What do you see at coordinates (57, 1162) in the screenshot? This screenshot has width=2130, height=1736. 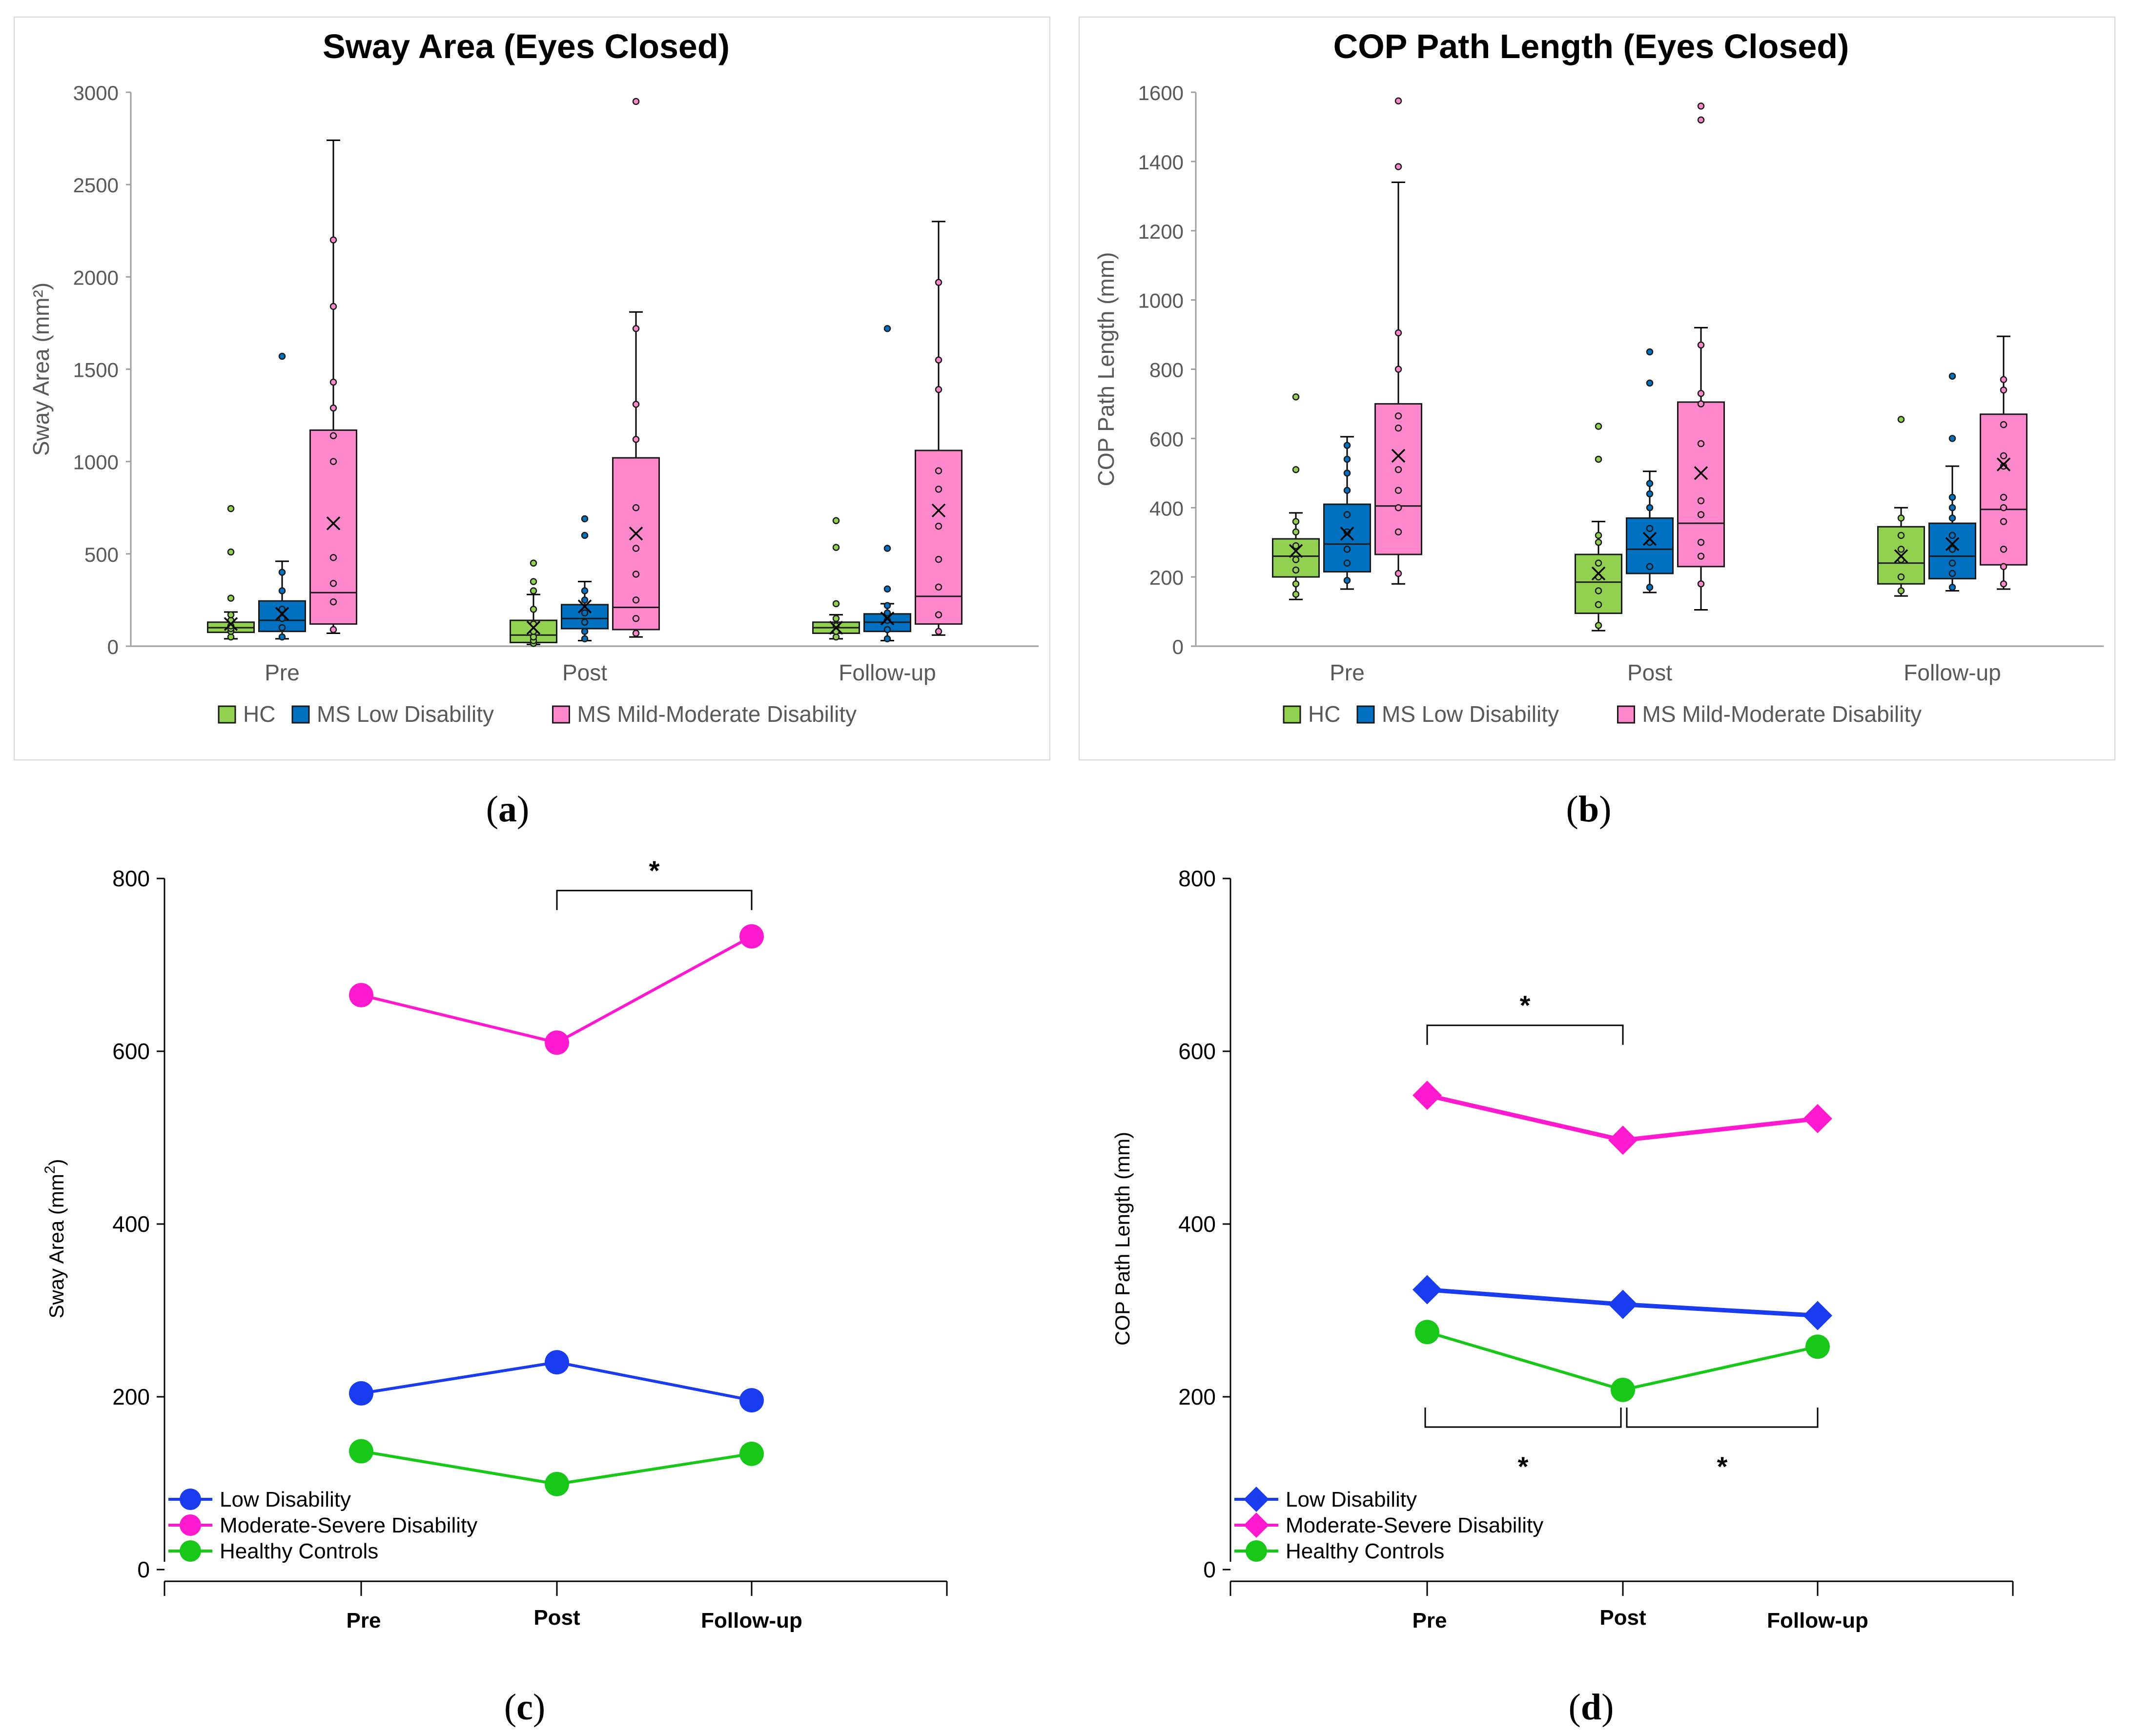 I see `y-axis-label-close: )` at bounding box center [57, 1162].